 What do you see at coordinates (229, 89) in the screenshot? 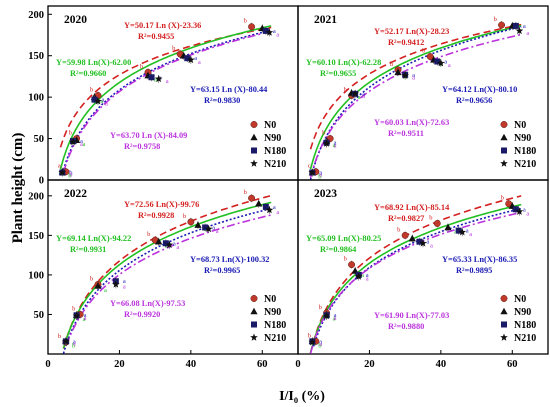
I see `equation-text: Y=63.15 Ln (X)-80.44` at bounding box center [229, 89].